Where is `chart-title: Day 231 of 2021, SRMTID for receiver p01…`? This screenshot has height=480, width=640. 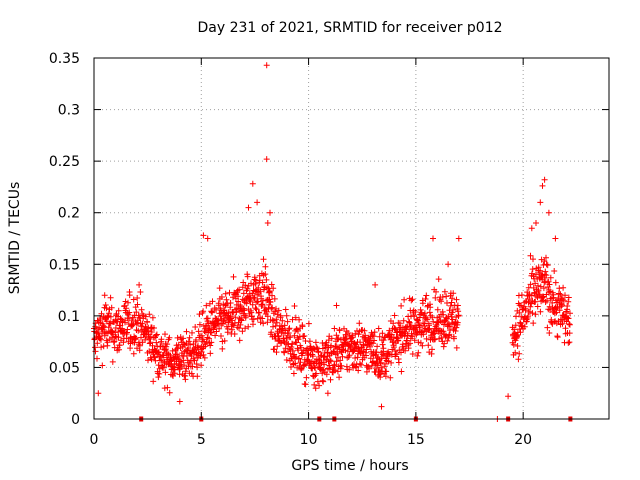
chart-title: Day 231 of 2021, SRMTID for receiver p01… is located at coordinates (349, 28).